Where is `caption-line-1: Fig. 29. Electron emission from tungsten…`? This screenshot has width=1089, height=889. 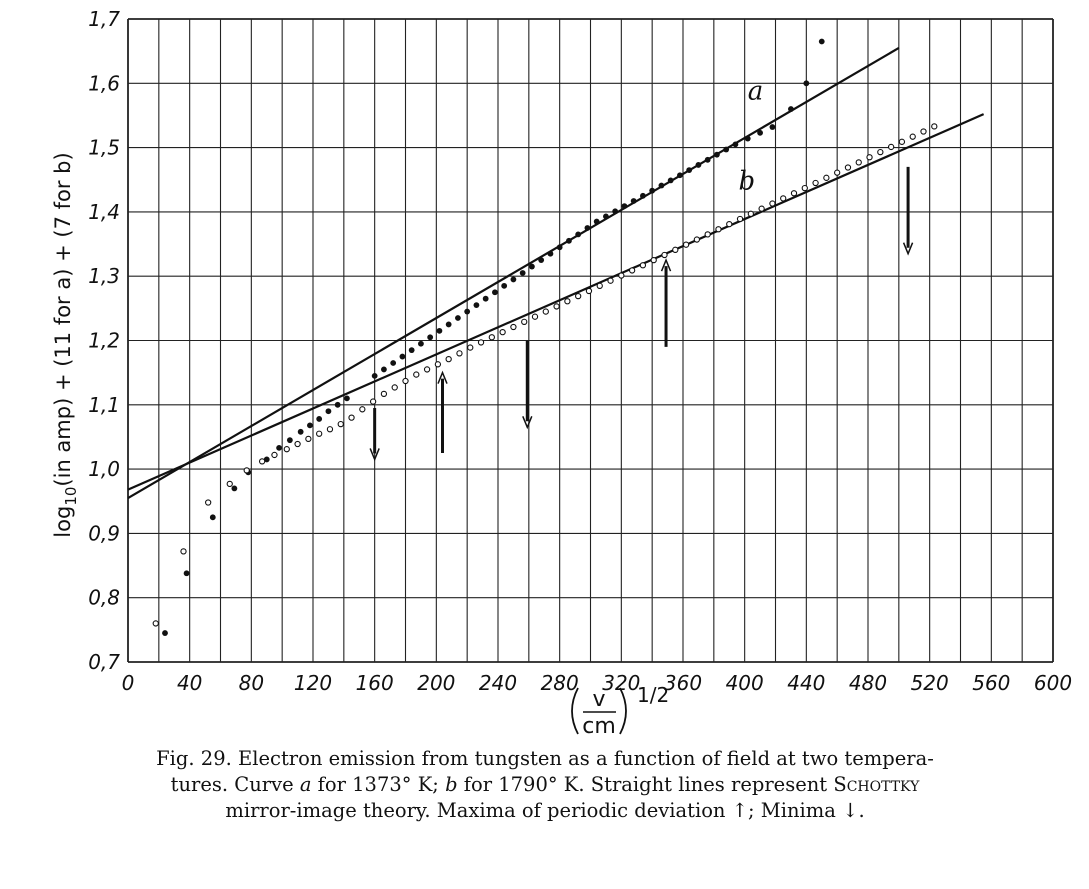 caption-line-1: Fig. 29. Electron emission from tungsten… is located at coordinates (545, 758).